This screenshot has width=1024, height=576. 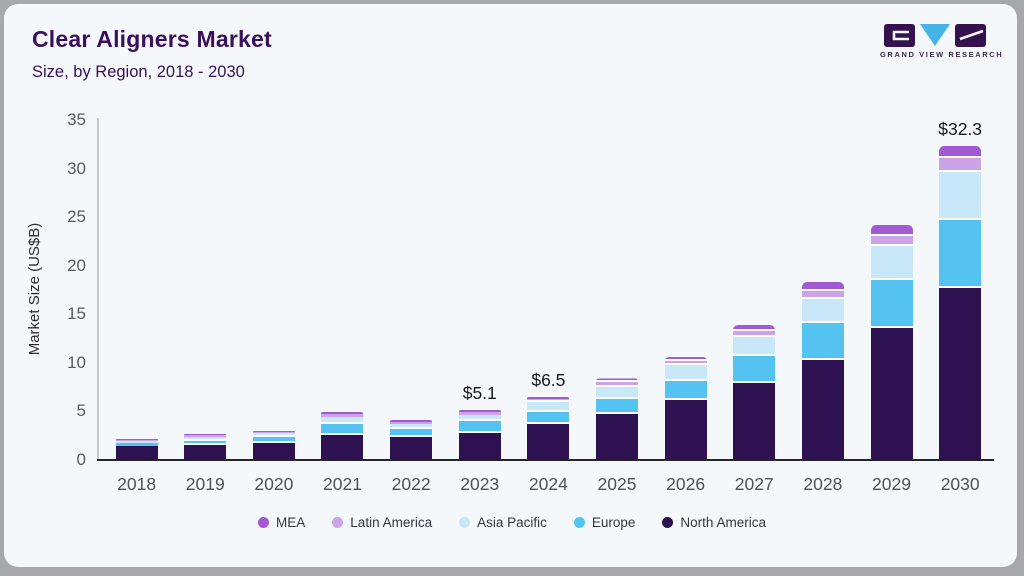 I want to click on bar-2023-segment-asia-pacific, so click(x=479, y=417).